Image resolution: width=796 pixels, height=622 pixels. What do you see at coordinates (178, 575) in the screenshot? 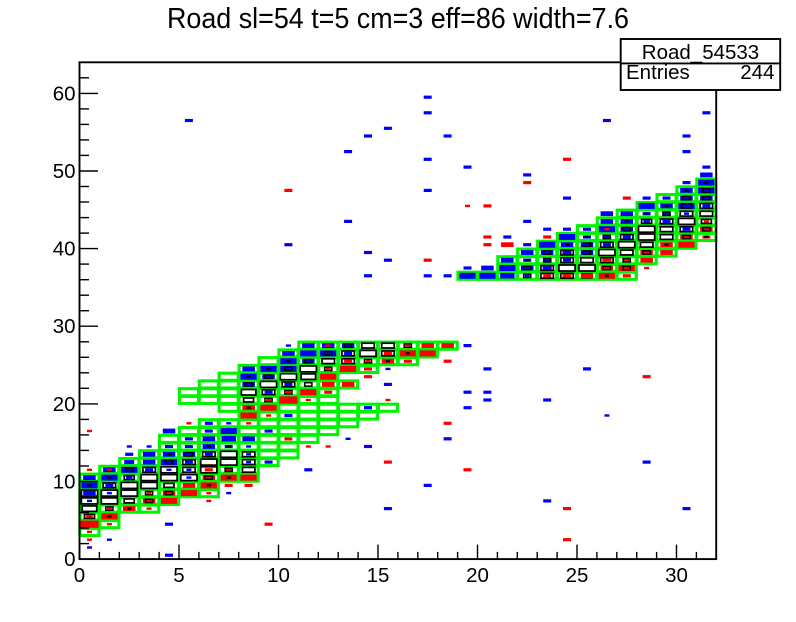
I see `svg-text: 5` at bounding box center [178, 575].